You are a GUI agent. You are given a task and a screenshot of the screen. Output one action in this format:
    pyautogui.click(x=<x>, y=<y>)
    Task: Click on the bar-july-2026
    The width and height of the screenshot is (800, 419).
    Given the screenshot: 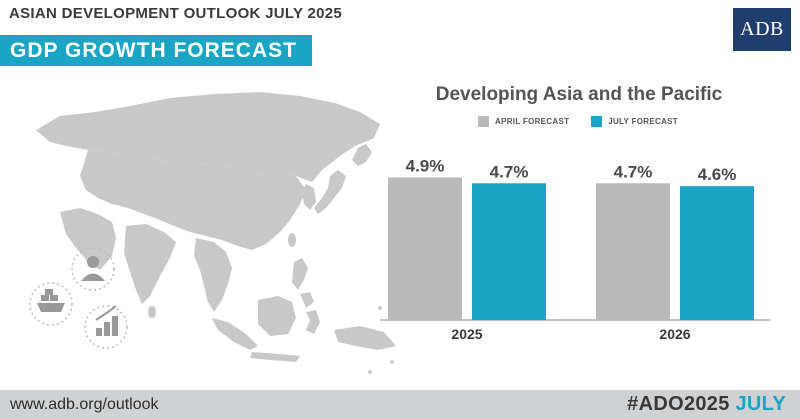 What is the action you would take?
    pyautogui.click(x=717, y=253)
    